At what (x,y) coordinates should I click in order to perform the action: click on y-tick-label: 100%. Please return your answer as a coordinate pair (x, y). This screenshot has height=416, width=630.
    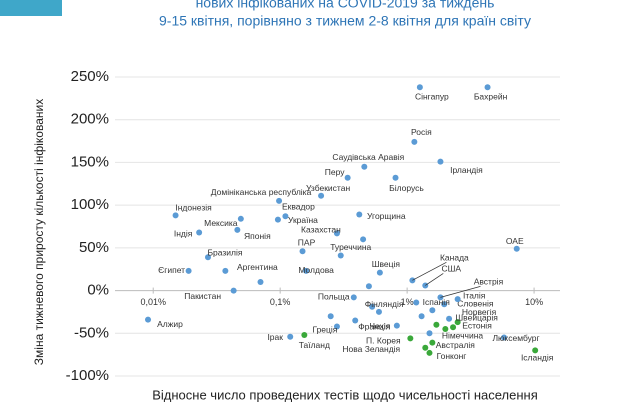
    Looking at the image, I should click on (90, 204).